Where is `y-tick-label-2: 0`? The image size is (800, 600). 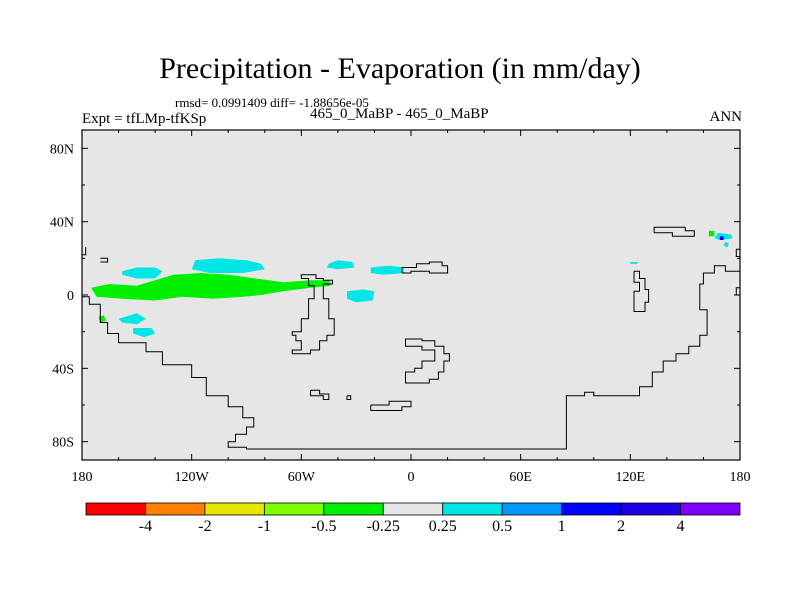
y-tick-label-2: 0 is located at coordinates (70, 296).